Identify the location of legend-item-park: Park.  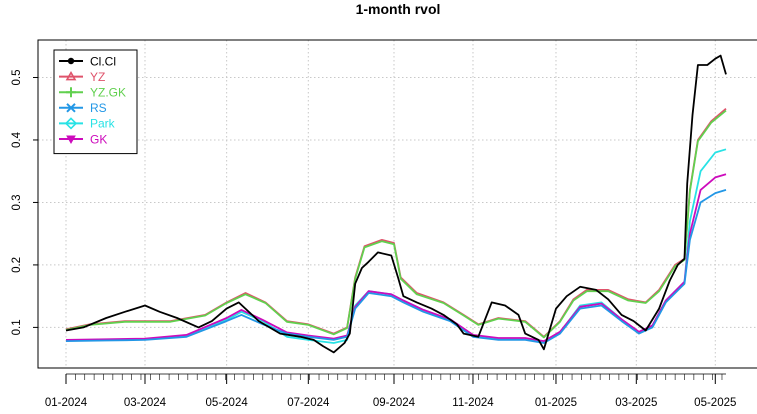
(87, 124).